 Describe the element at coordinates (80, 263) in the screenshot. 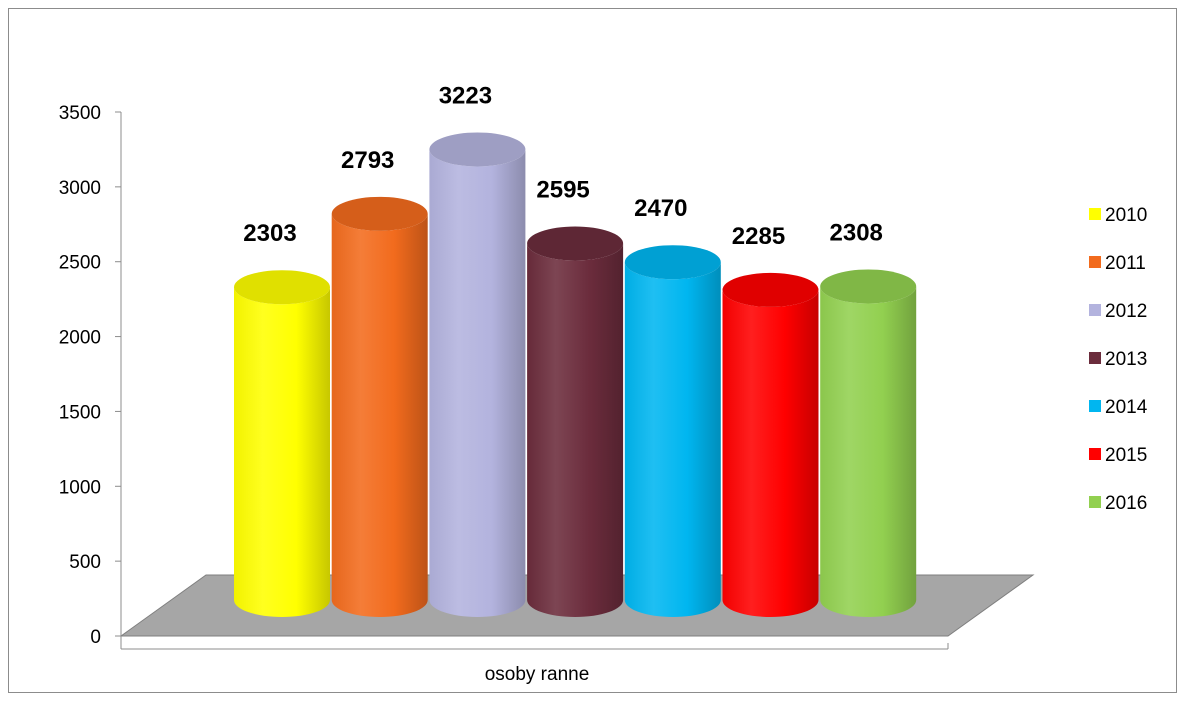

I see `y-tick-label: 2500` at that location.